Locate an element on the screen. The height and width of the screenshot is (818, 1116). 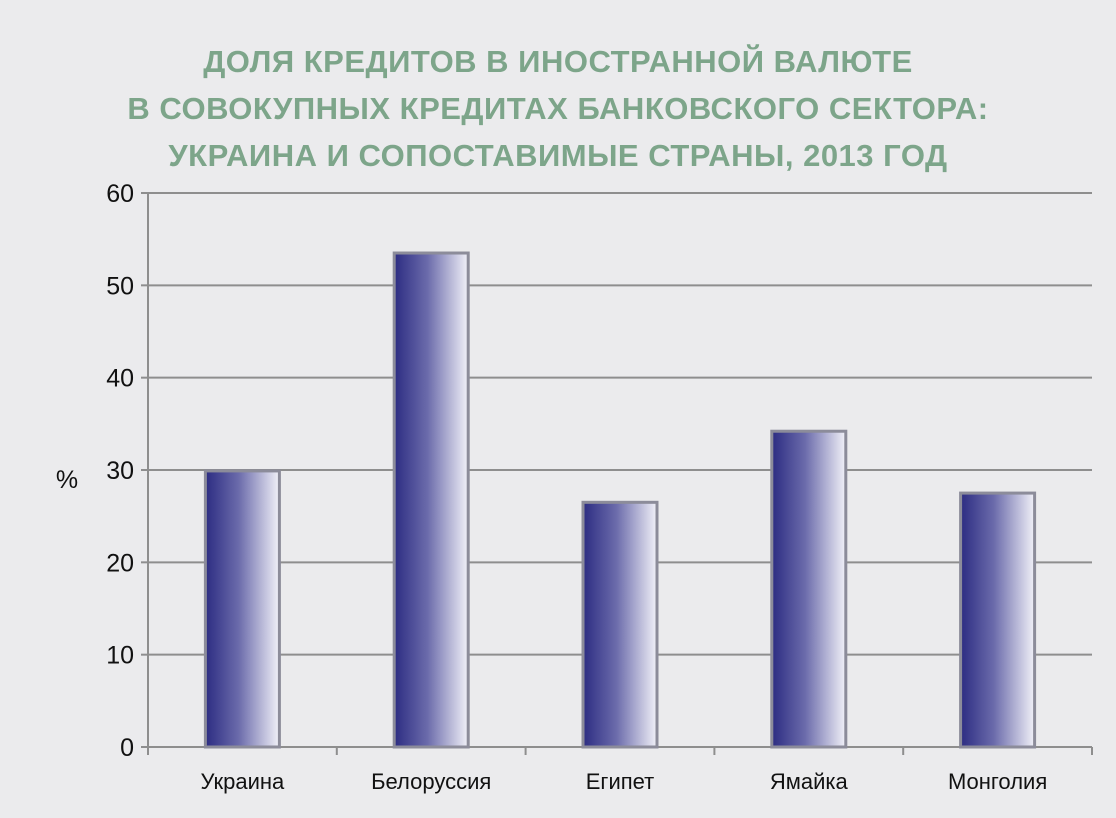
y-tick-label: 20 is located at coordinates (120, 563).